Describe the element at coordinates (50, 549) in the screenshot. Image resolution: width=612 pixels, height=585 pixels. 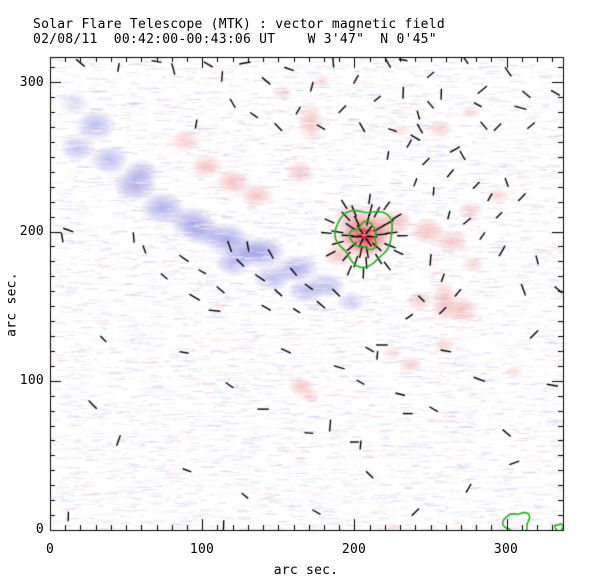
I see `x-tick-label-0: 0` at that location.